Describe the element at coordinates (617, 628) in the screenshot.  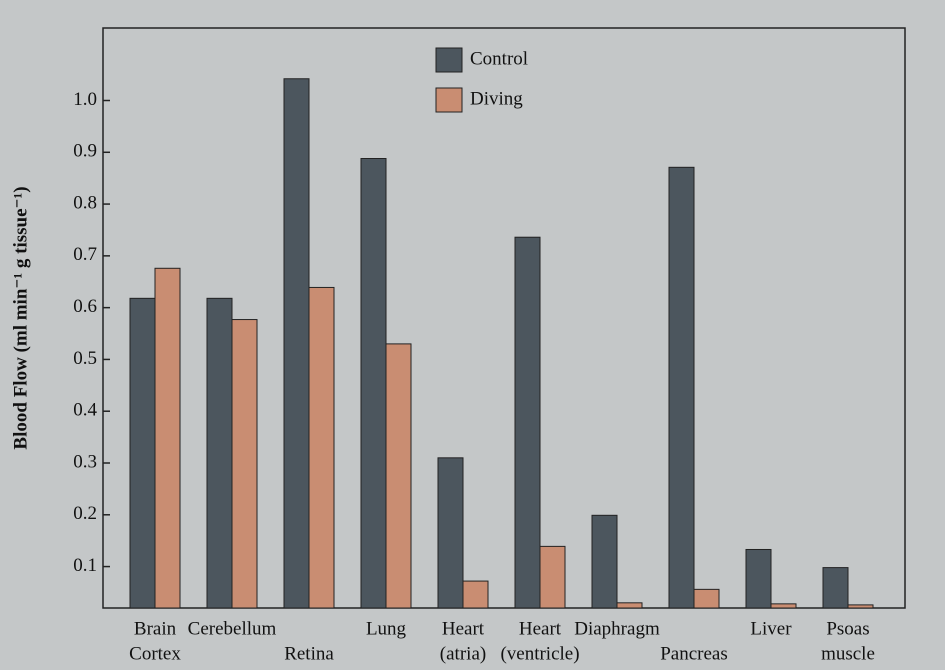
I see `x-tick-label: Diaphragm` at that location.